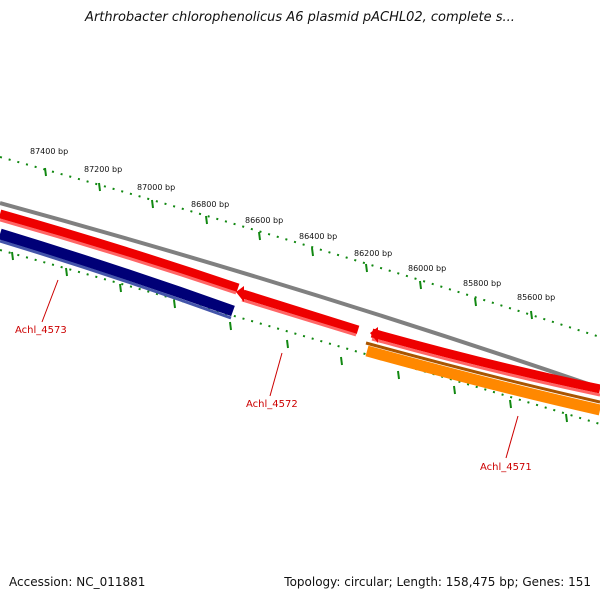  Describe the element at coordinates (240, 294) in the screenshot. I see `gene-achl-4572-arrowhead` at that location.